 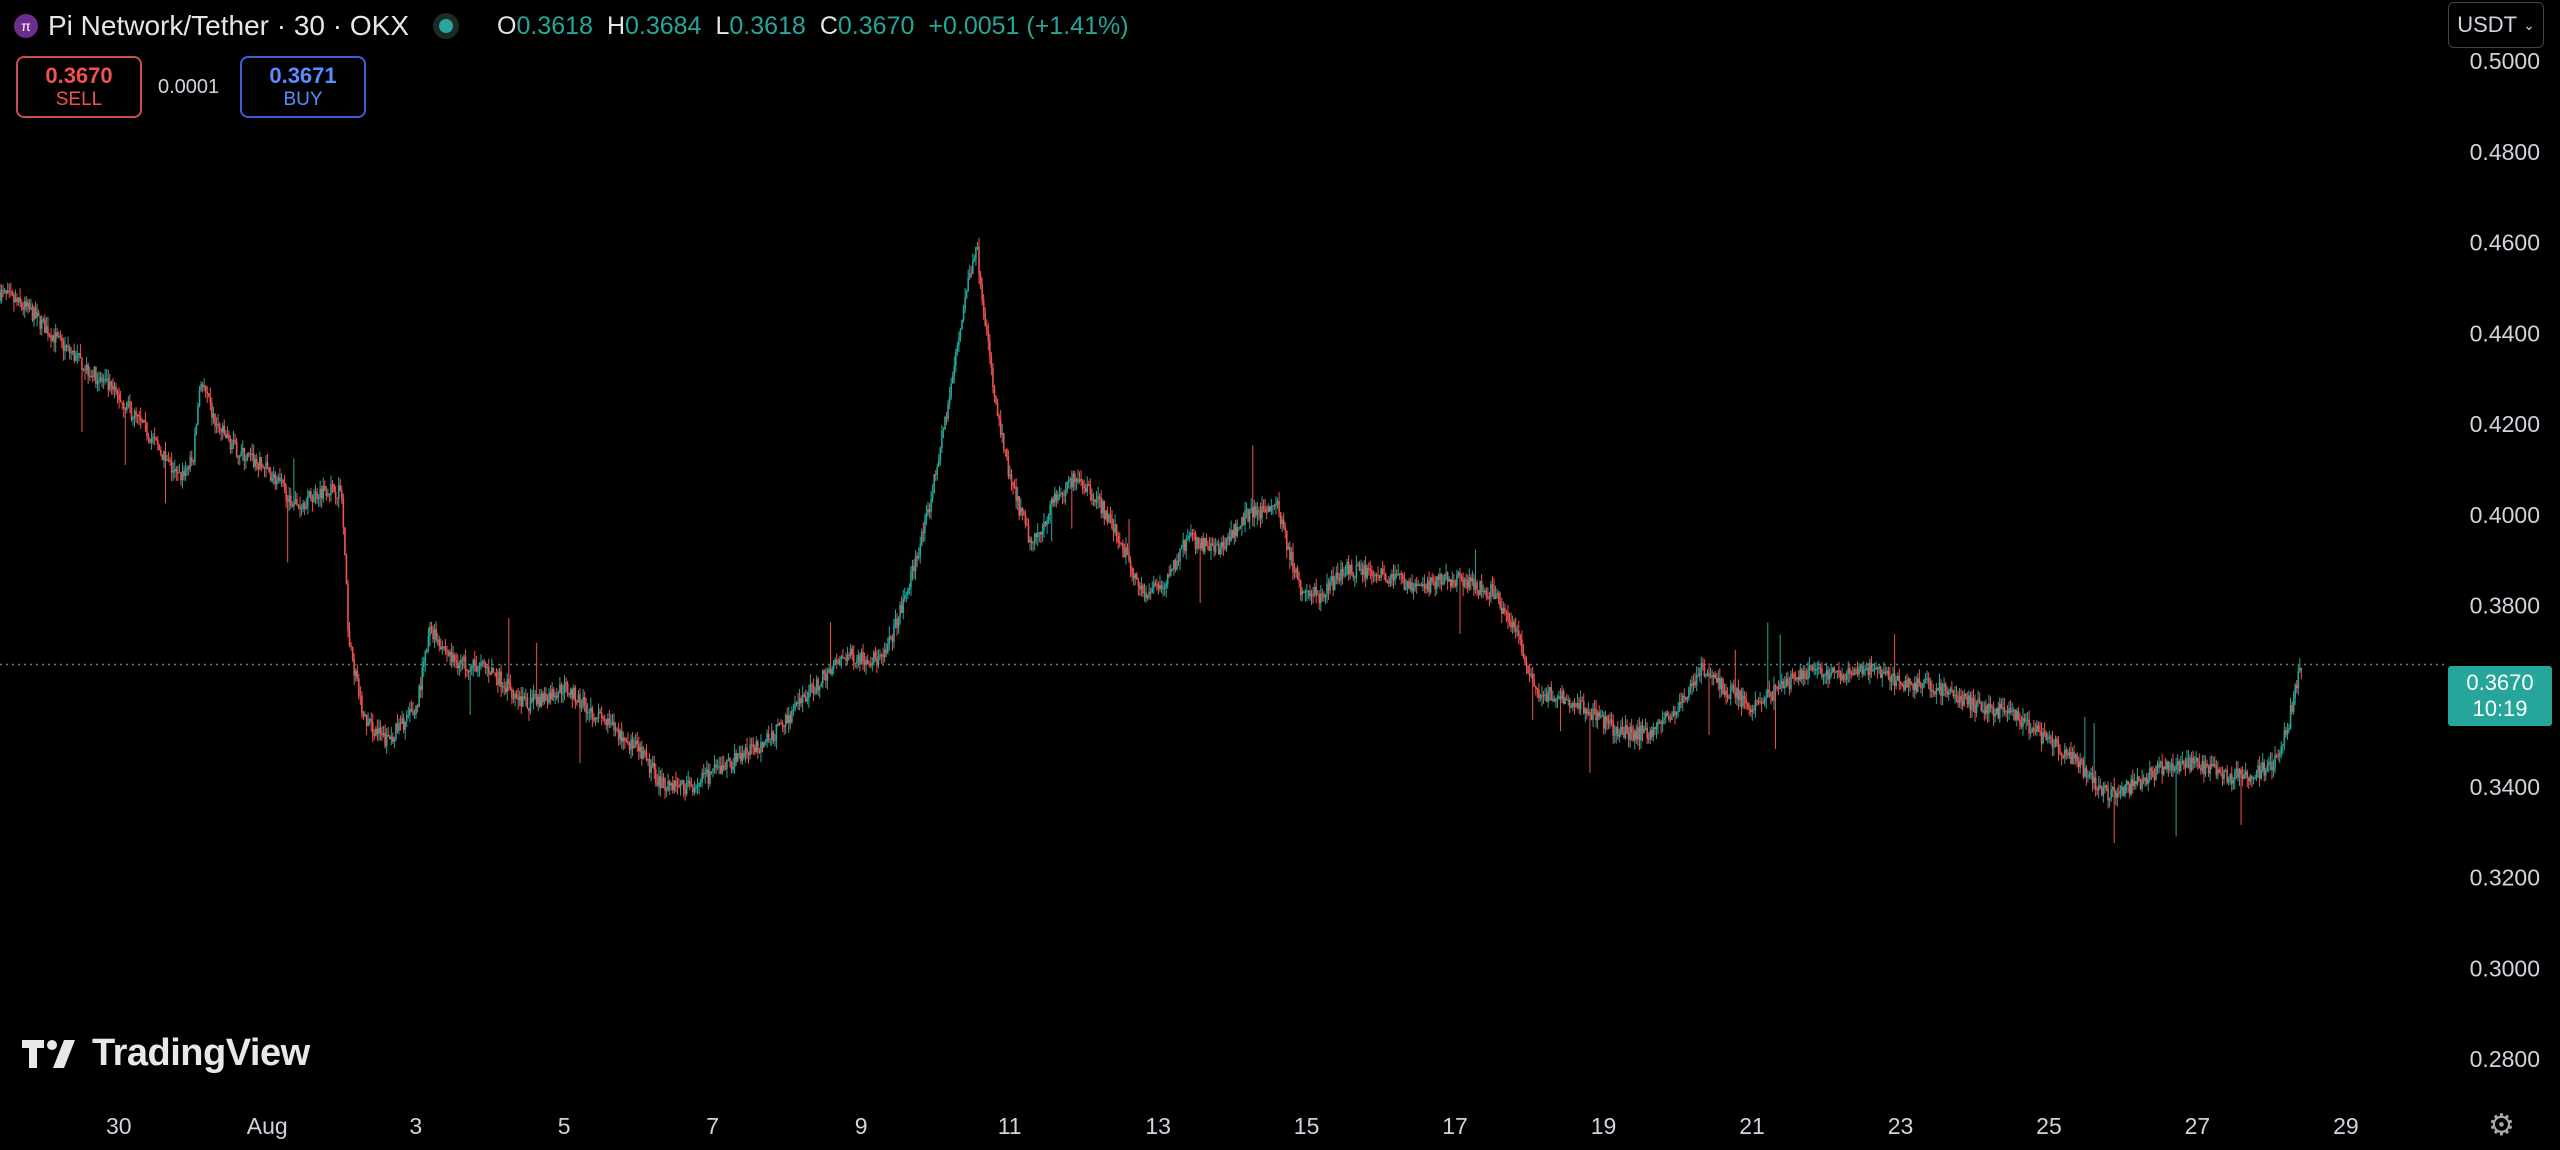 What do you see at coordinates (446, 26) in the screenshot?
I see `market-status-icon` at bounding box center [446, 26].